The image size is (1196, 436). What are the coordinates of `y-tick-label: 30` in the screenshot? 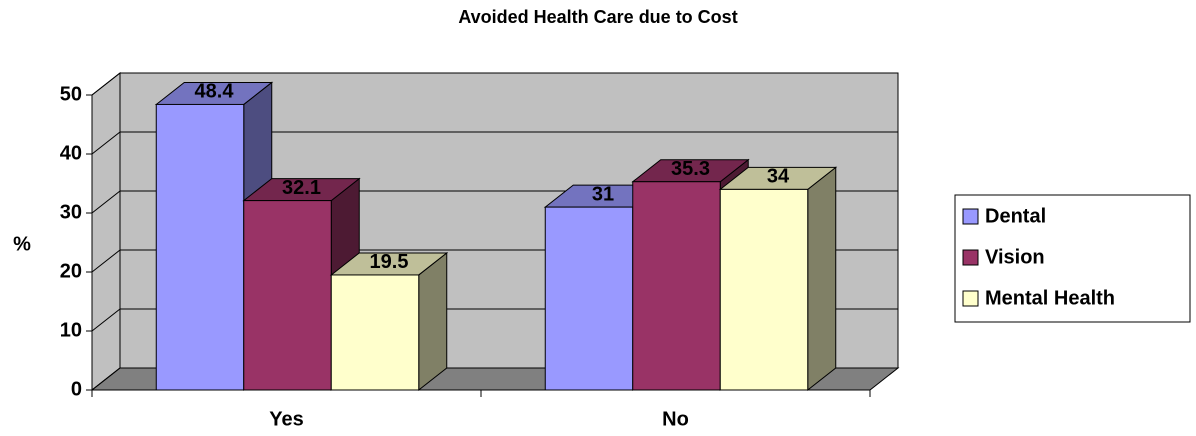 It's located at (71, 212).